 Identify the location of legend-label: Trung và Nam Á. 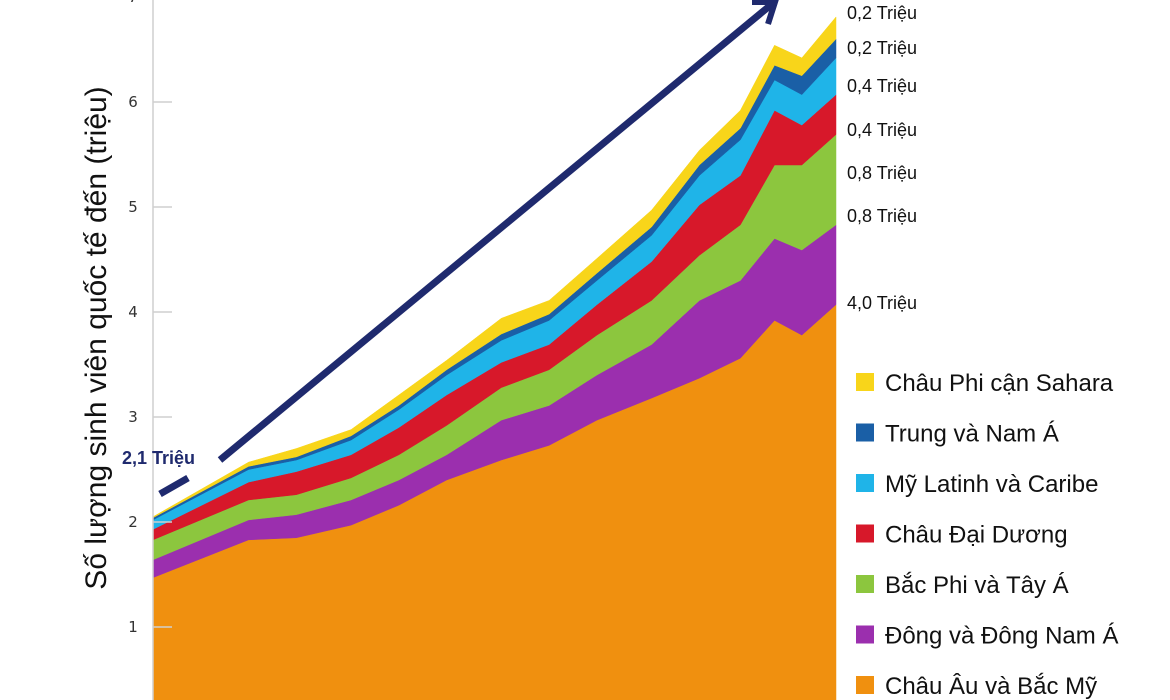
(972, 434).